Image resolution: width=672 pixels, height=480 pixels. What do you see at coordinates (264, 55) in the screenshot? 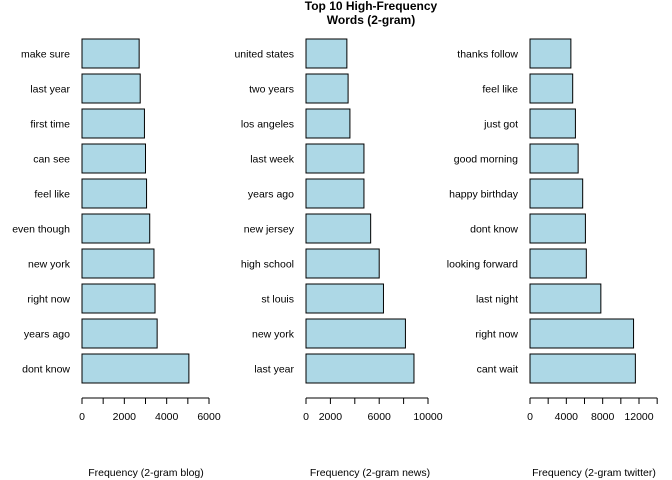
I see `category-label: united states` at bounding box center [264, 55].